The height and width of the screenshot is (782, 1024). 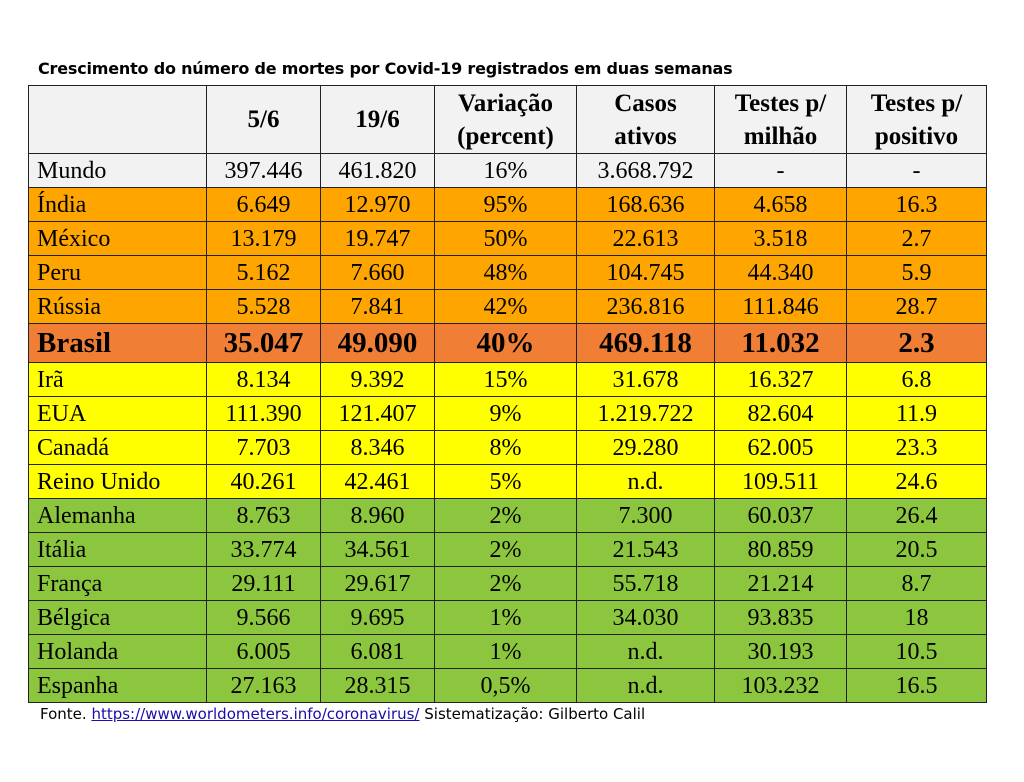 I want to click on deaths-jun5-cell: 5.162, so click(x=263, y=272).